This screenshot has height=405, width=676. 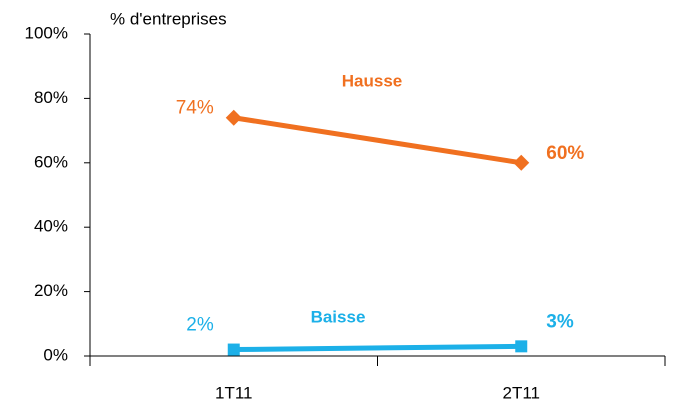 What do you see at coordinates (565, 153) in the screenshot?
I see `data-label: 60%` at bounding box center [565, 153].